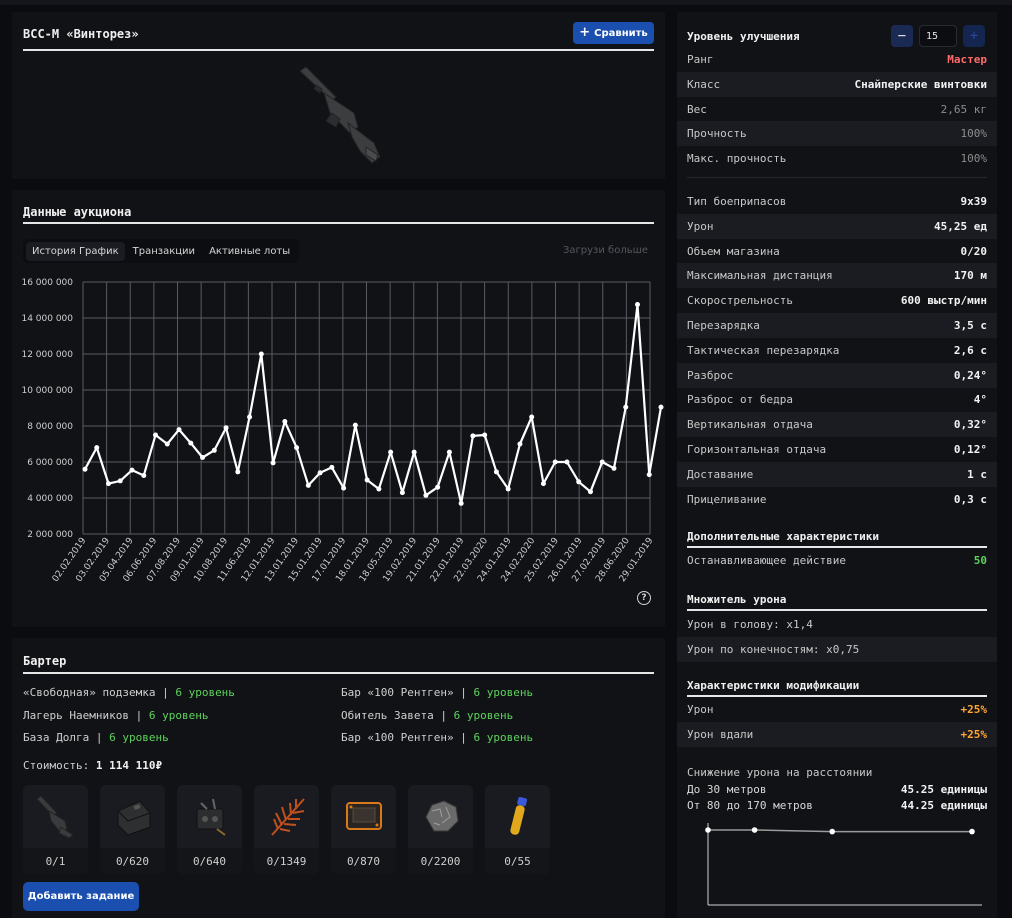 The image size is (1012, 918). I want to click on stat-value: 100%, so click(974, 159).